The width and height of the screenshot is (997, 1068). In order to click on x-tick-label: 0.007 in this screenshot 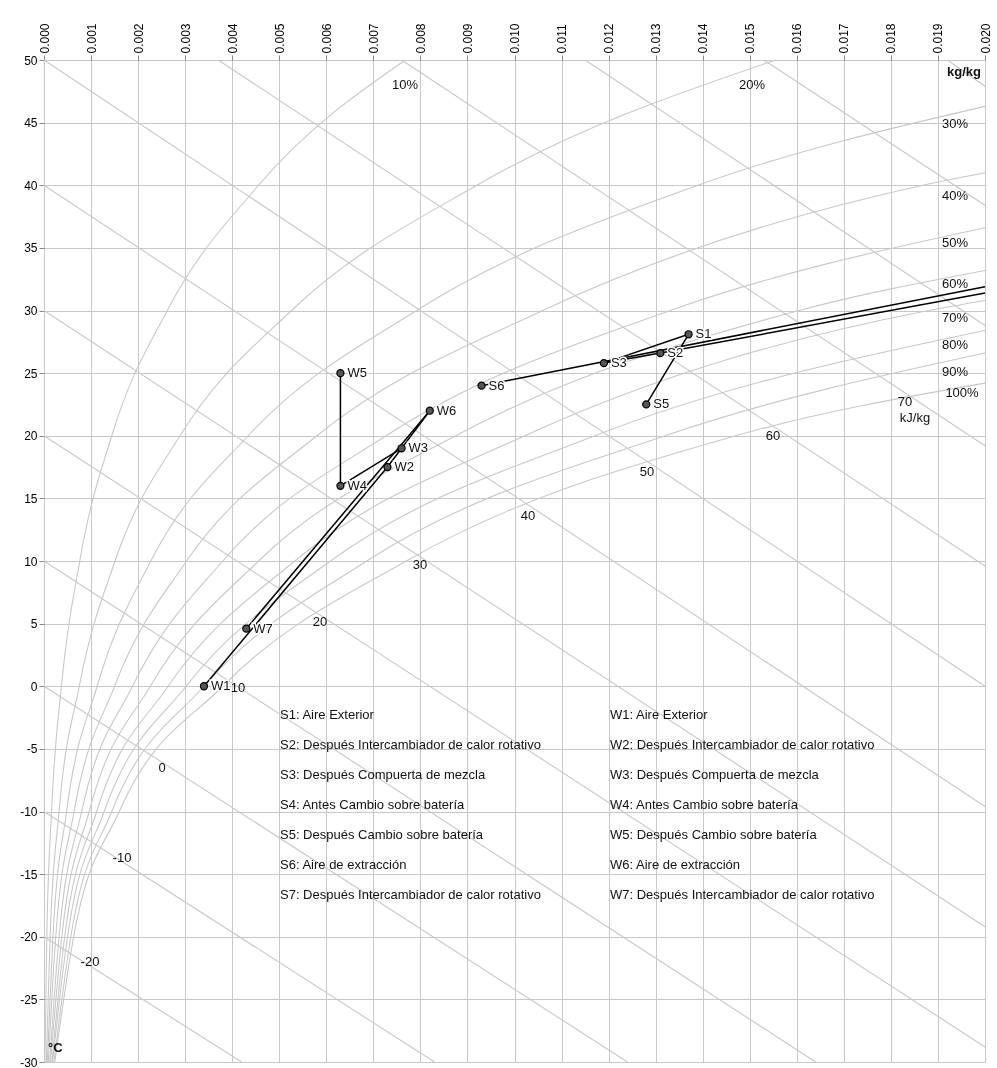, I will do `click(373, 38)`.